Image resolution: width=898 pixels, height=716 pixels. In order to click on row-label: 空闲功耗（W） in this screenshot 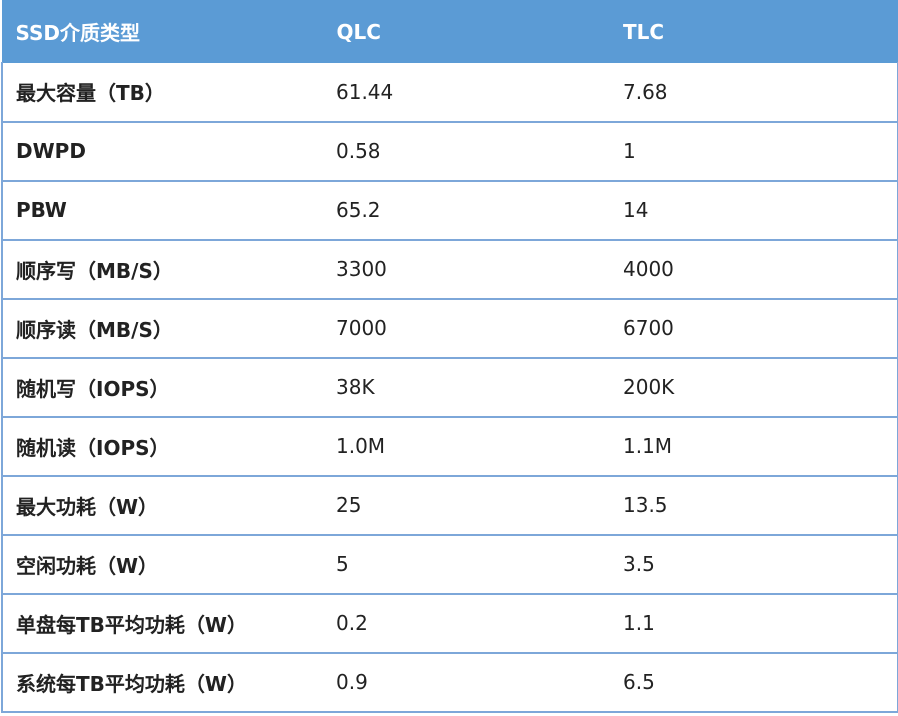, I will do `click(162, 564)`.